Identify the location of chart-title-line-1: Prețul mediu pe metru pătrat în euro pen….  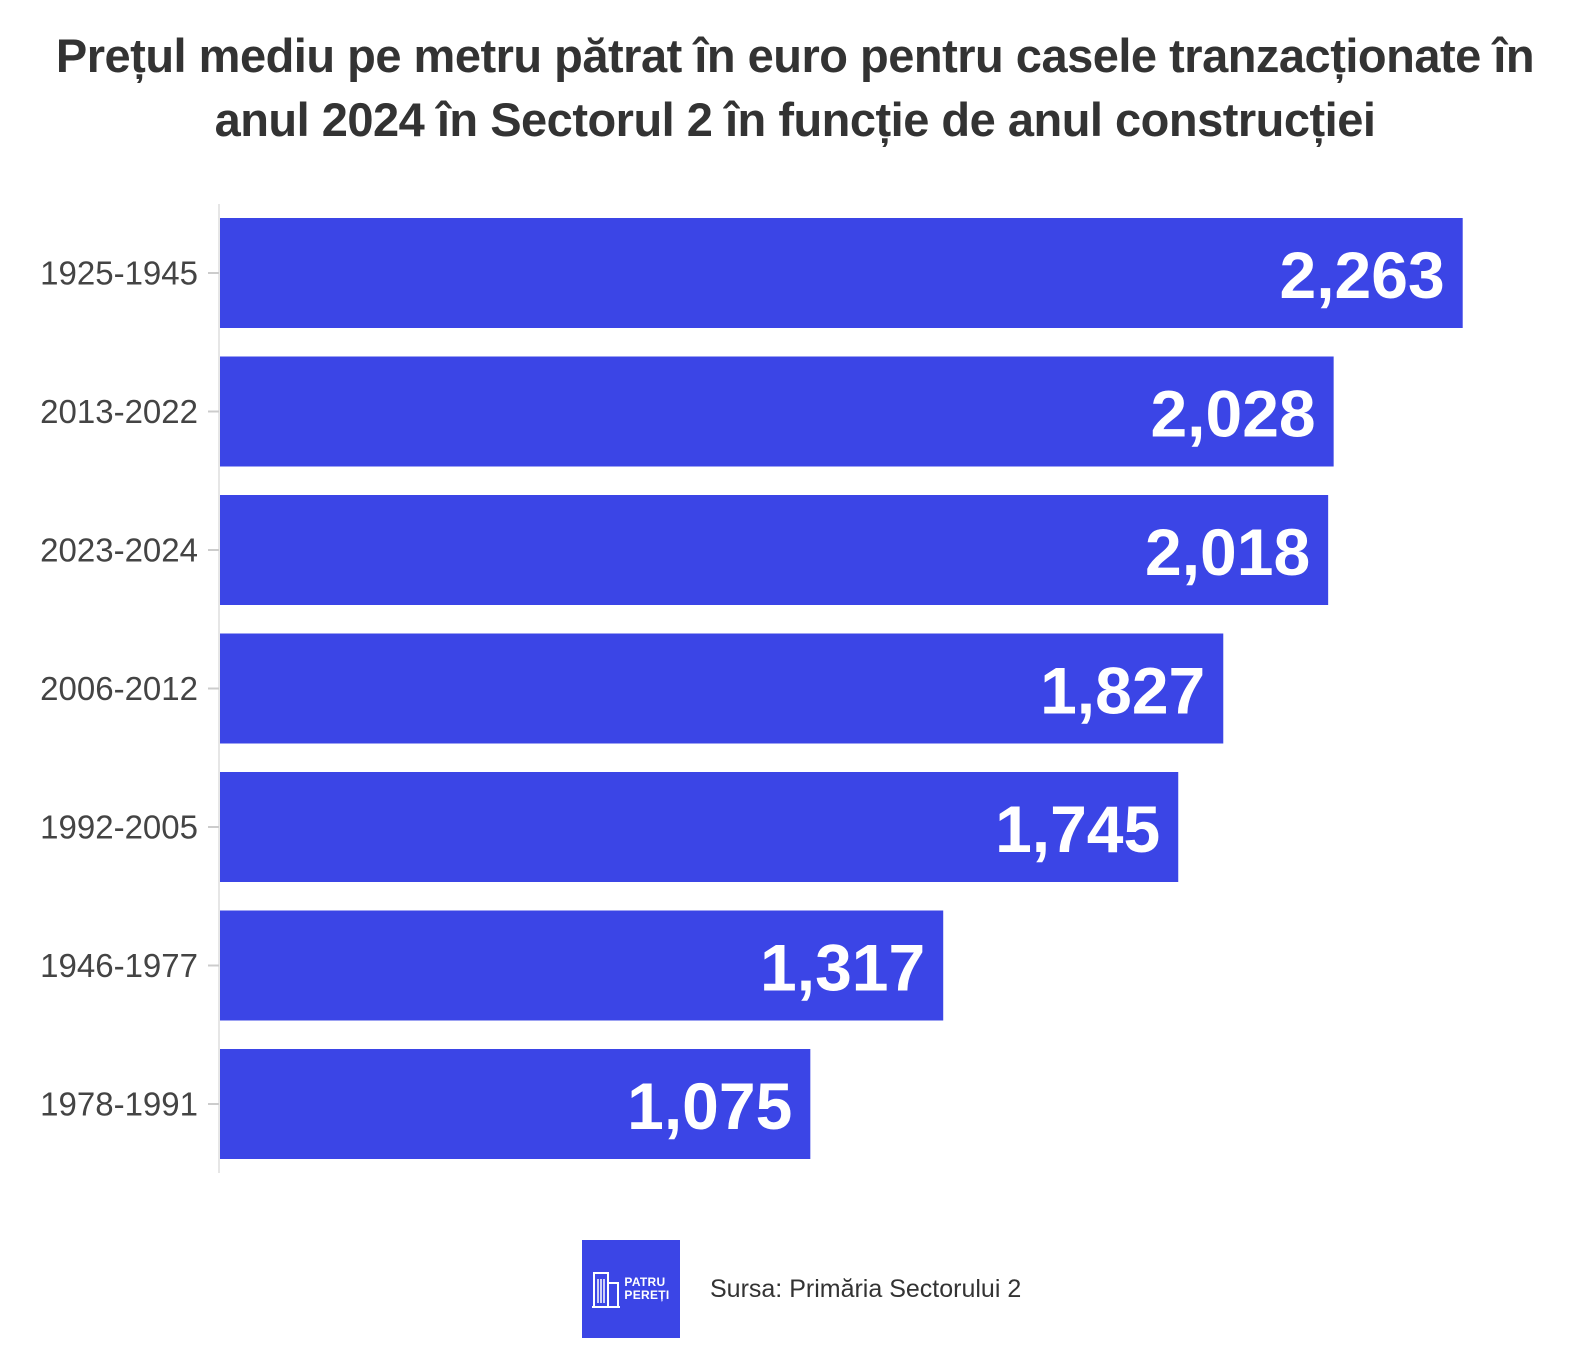
(795, 55).